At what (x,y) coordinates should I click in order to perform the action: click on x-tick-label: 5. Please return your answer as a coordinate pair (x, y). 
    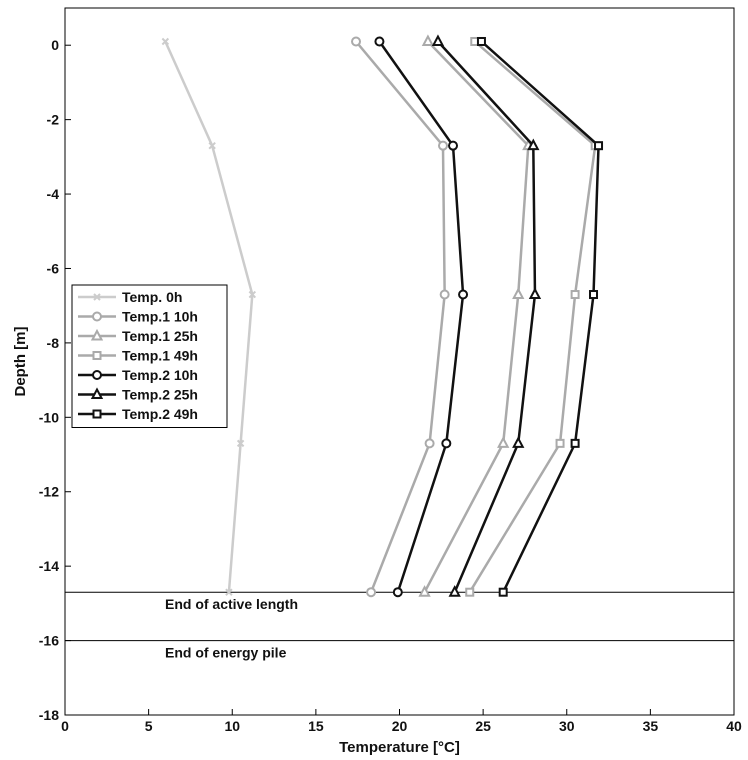
    Looking at the image, I should click on (149, 726).